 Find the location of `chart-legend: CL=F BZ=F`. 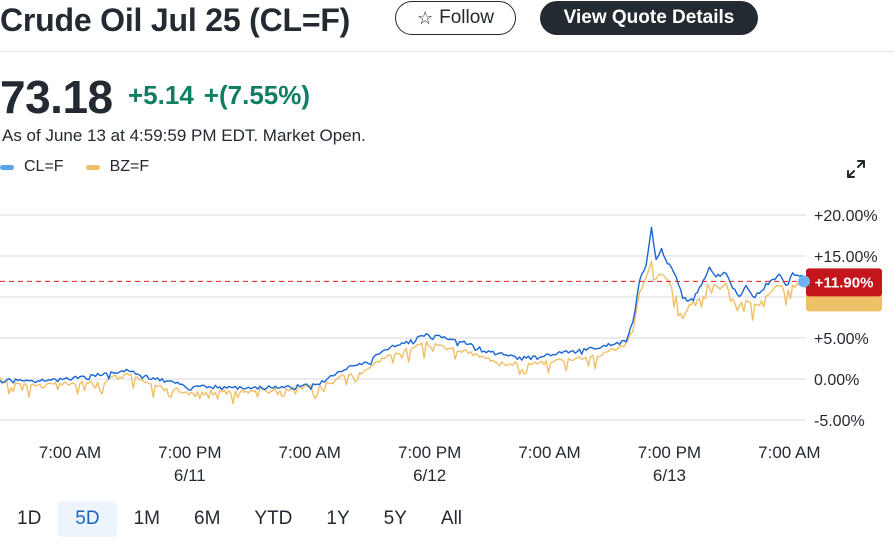

chart-legend: CL=F BZ=F is located at coordinates (74, 167).